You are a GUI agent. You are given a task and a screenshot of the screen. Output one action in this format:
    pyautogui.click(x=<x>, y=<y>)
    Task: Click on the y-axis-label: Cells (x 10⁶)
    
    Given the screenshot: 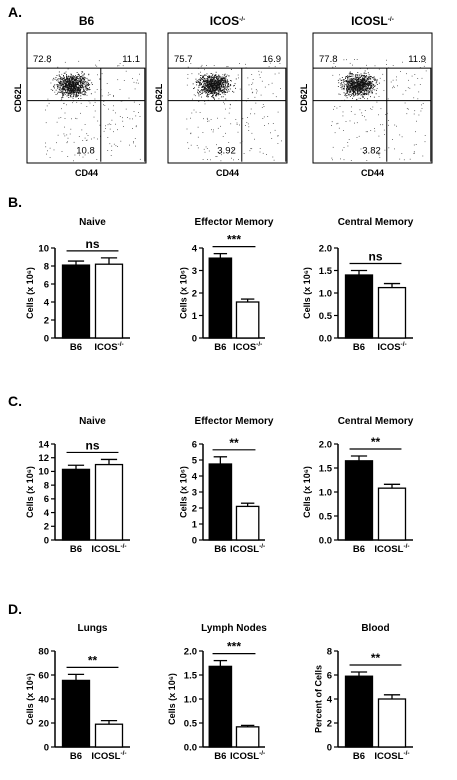 What is the action you would take?
    pyautogui.click(x=30, y=293)
    